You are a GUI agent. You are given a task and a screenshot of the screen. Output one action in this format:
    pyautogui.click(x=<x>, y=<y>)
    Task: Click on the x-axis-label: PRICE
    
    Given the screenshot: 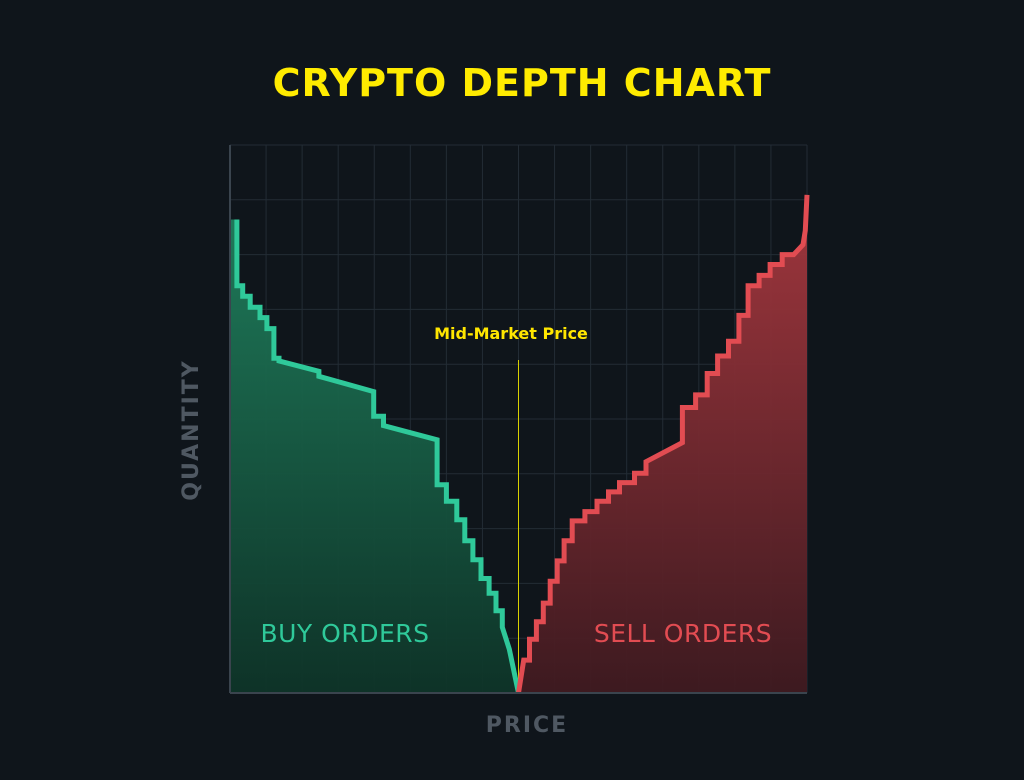 What is the action you would take?
    pyautogui.click(x=527, y=725)
    